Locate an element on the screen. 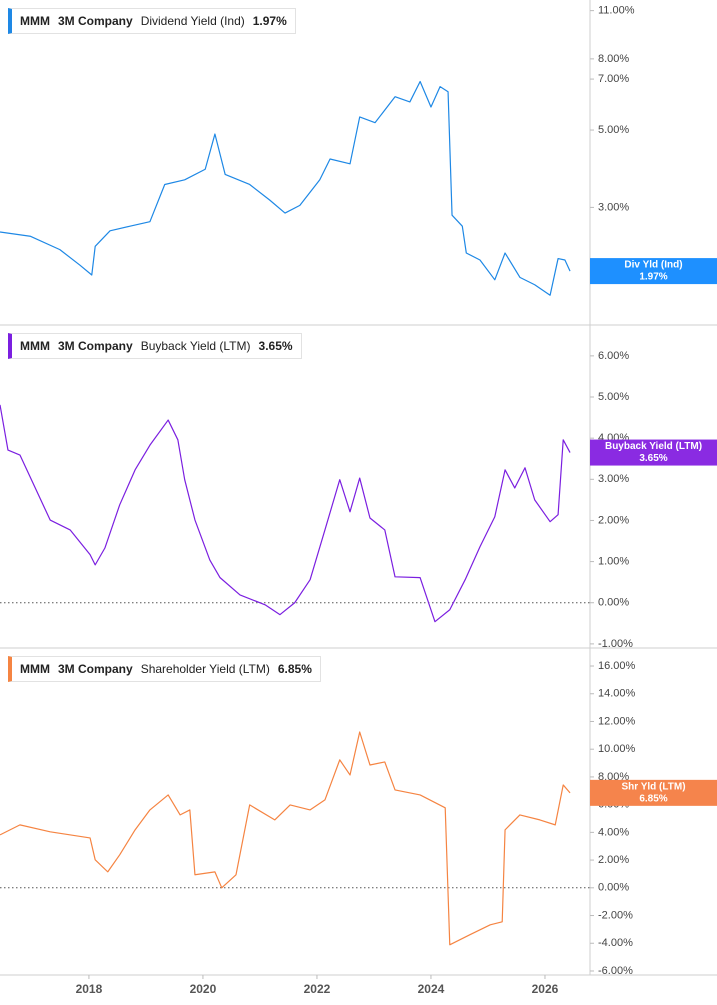  badge-name: Shr Yld (LTM) is located at coordinates (653, 786).